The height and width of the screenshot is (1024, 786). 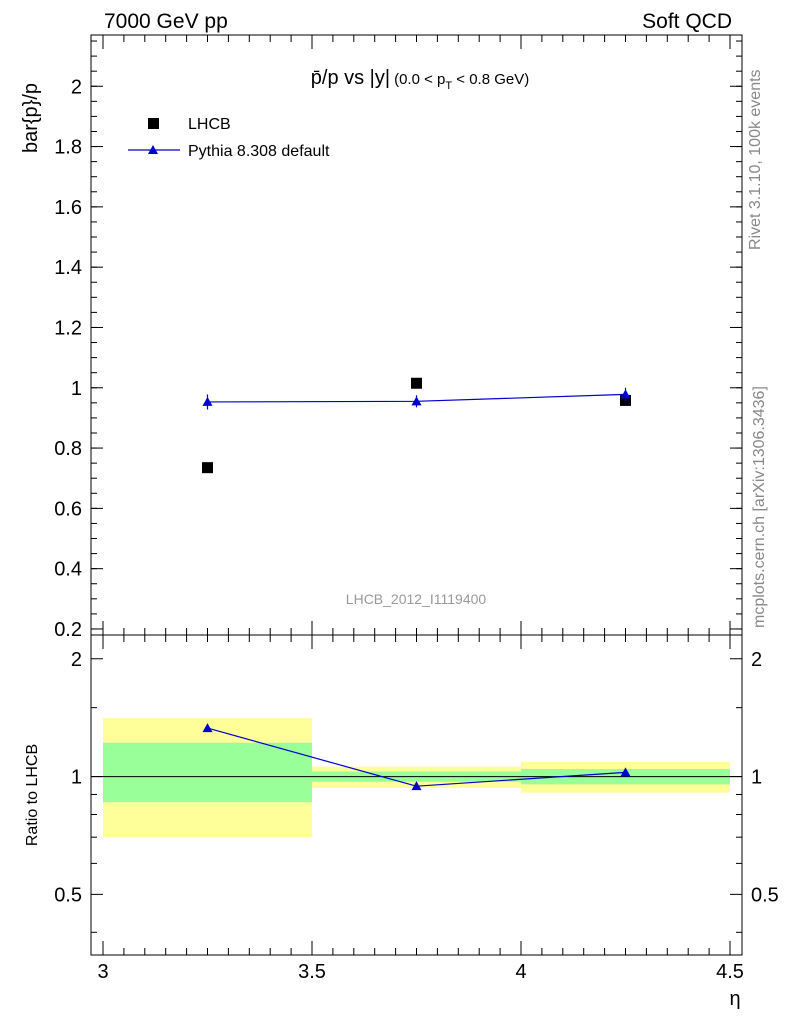 I want to click on header-right: Soft QCD, so click(x=687, y=21).